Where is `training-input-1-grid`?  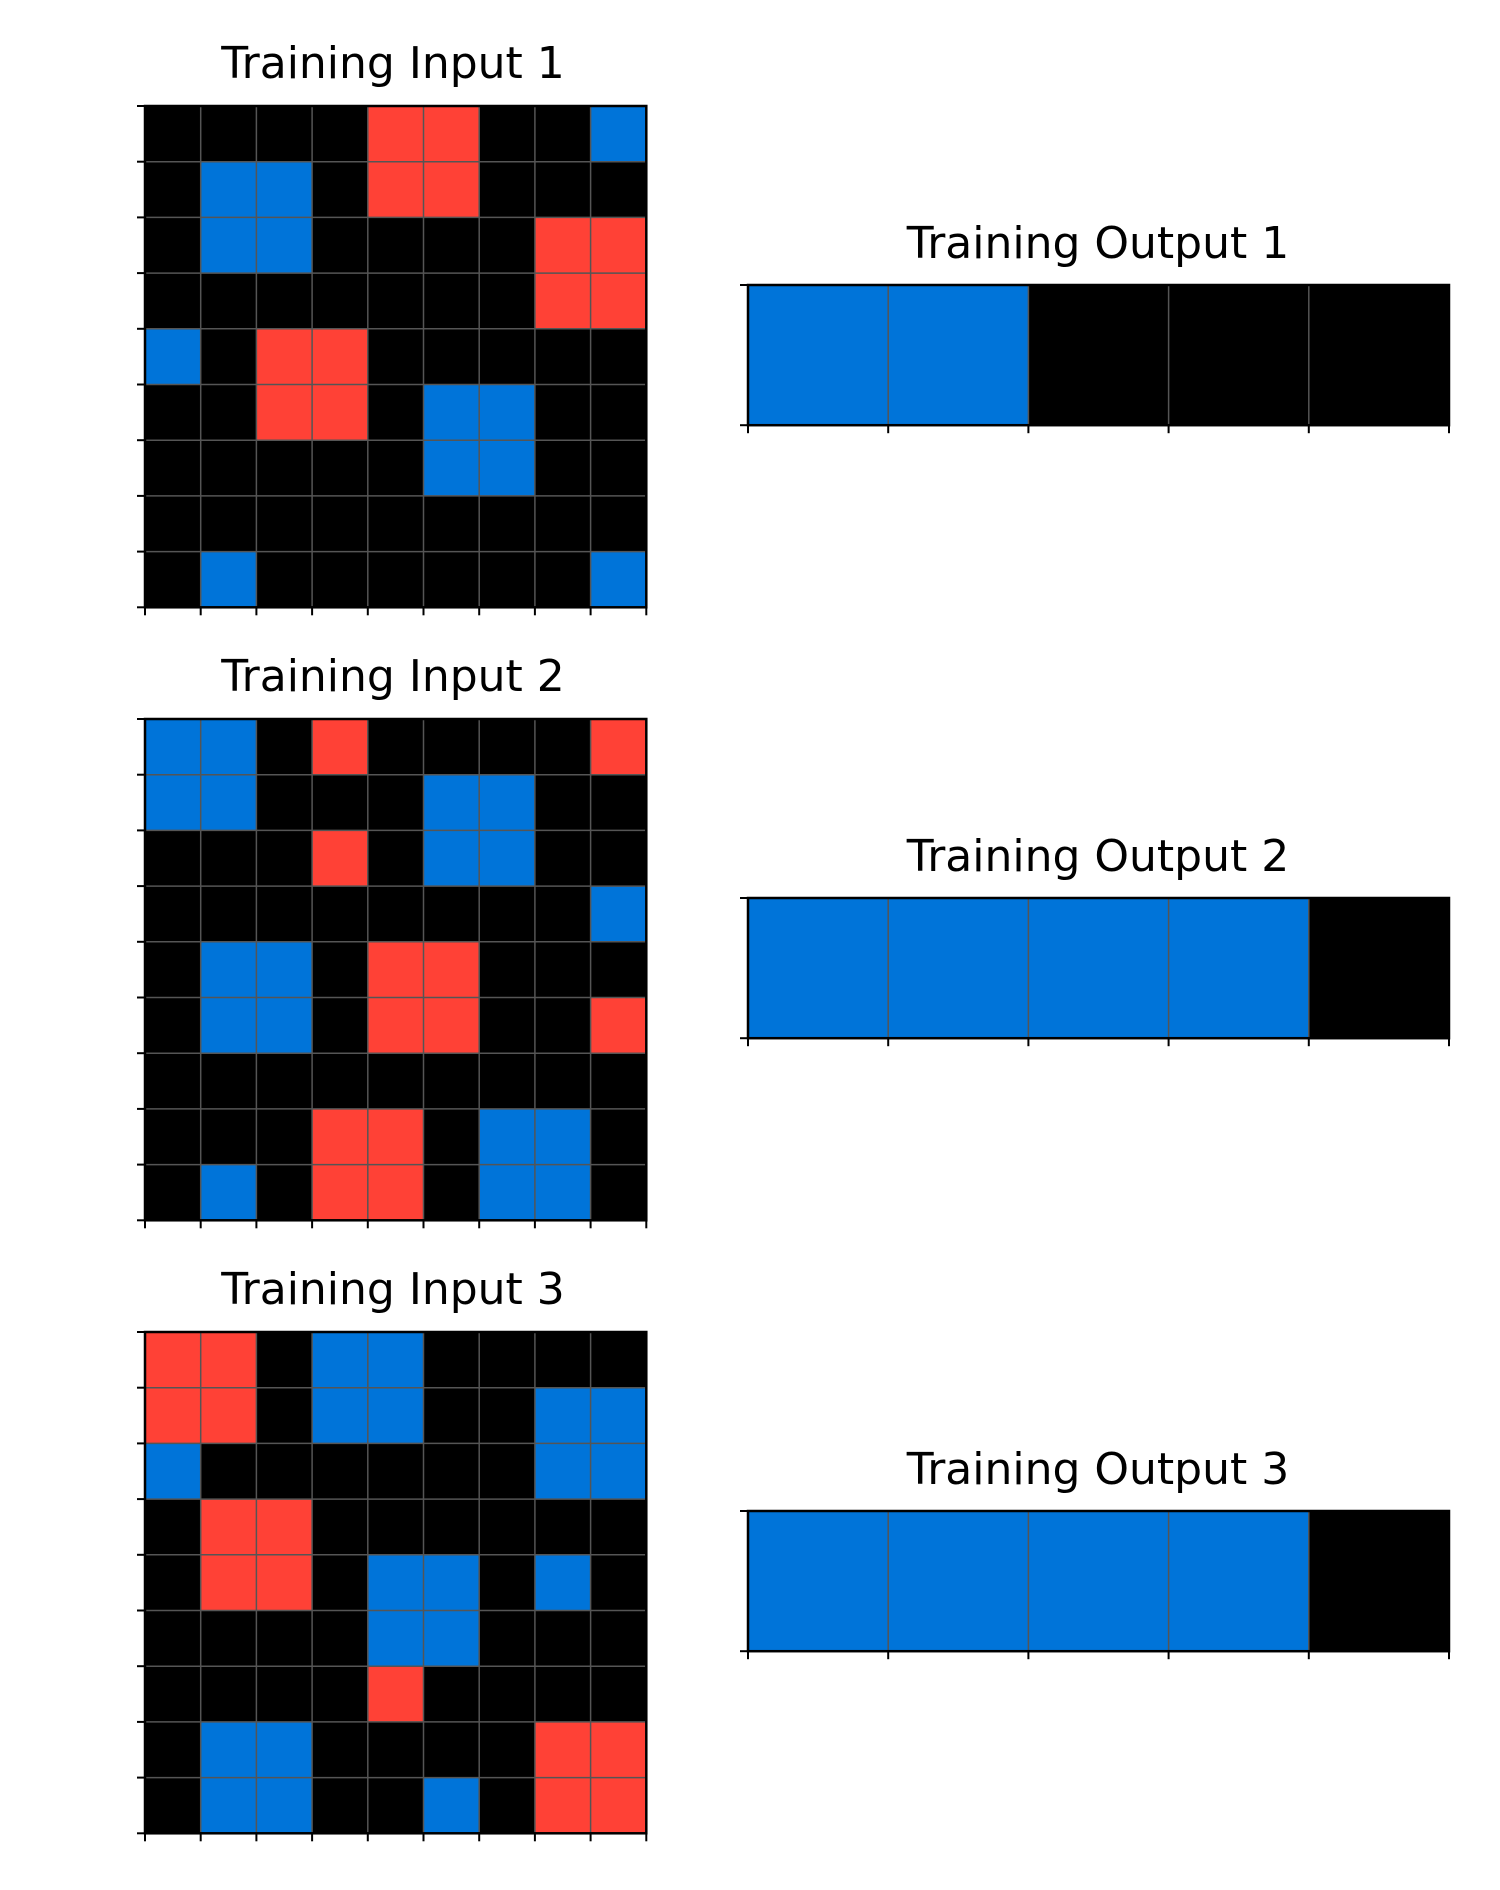
training-input-1-grid is located at coordinates (392, 360).